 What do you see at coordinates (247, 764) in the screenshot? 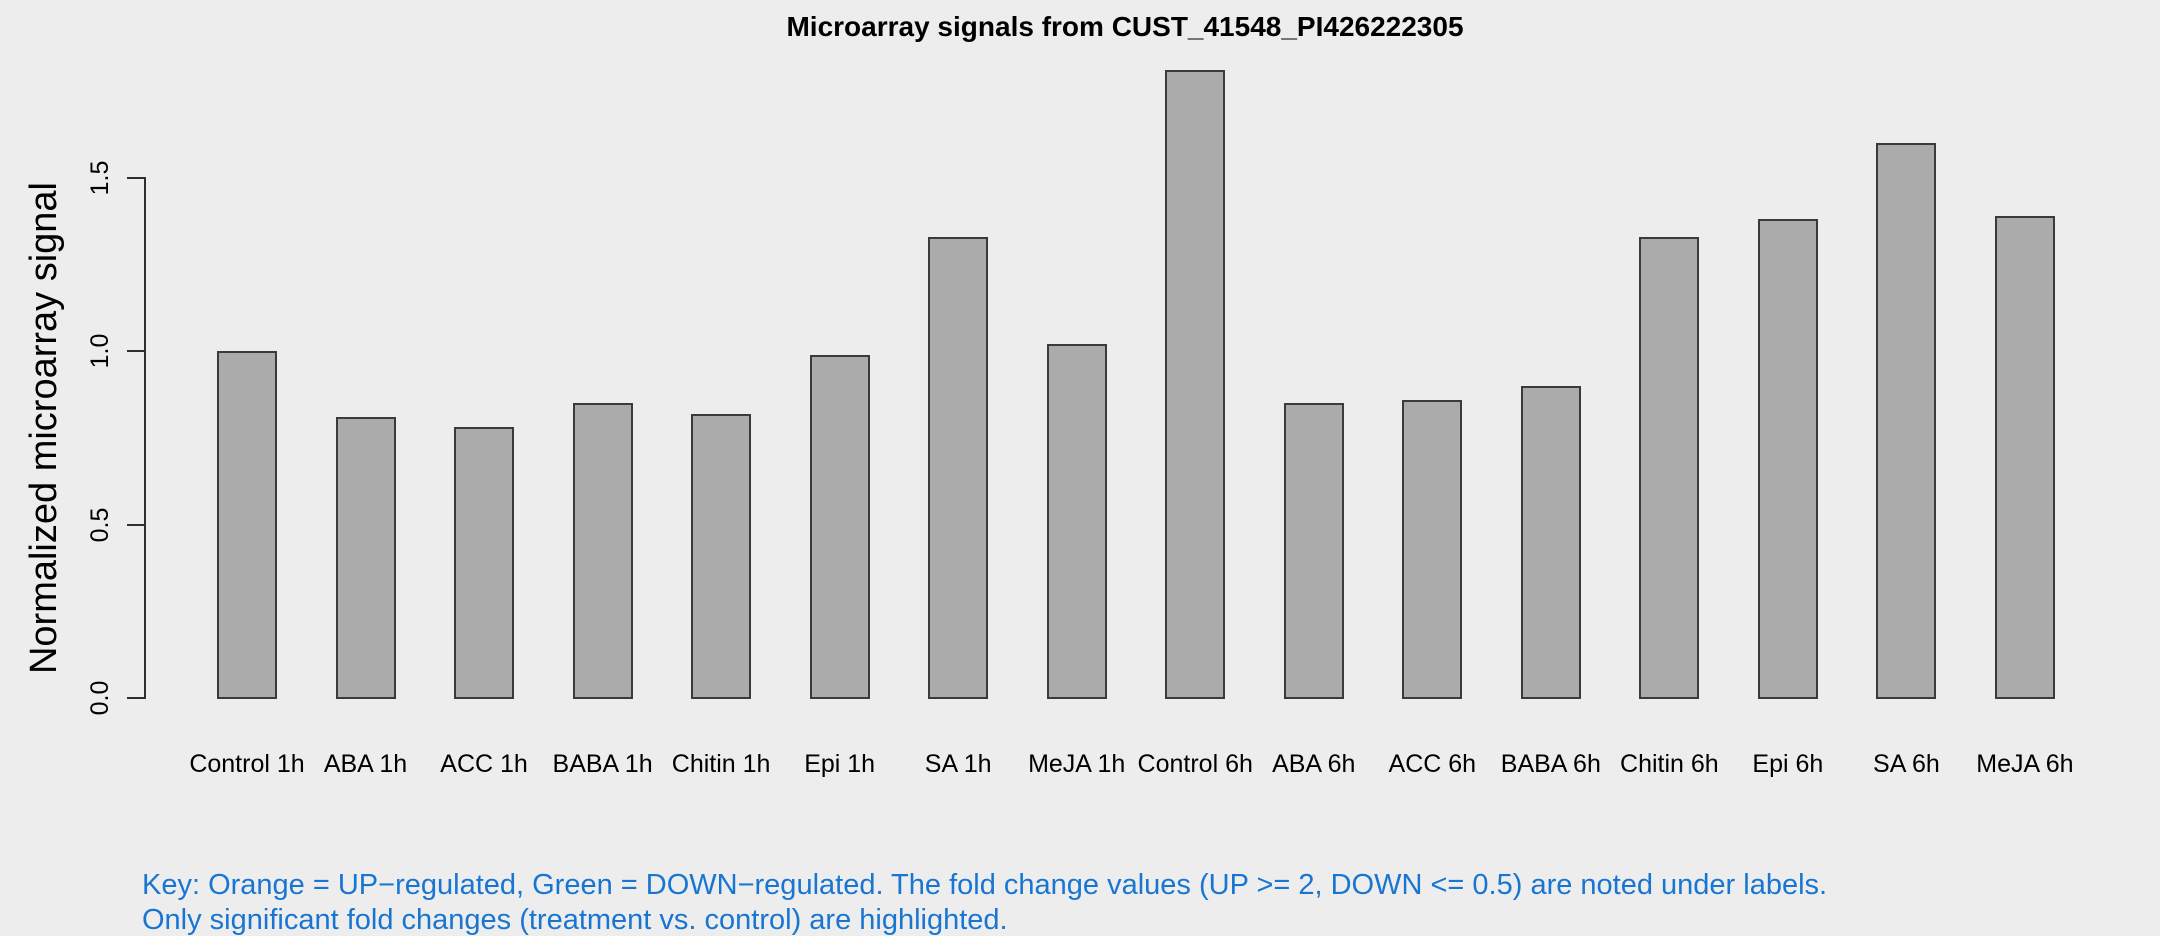
I see `x-tick-label-control-1h: Control 1h` at bounding box center [247, 764].